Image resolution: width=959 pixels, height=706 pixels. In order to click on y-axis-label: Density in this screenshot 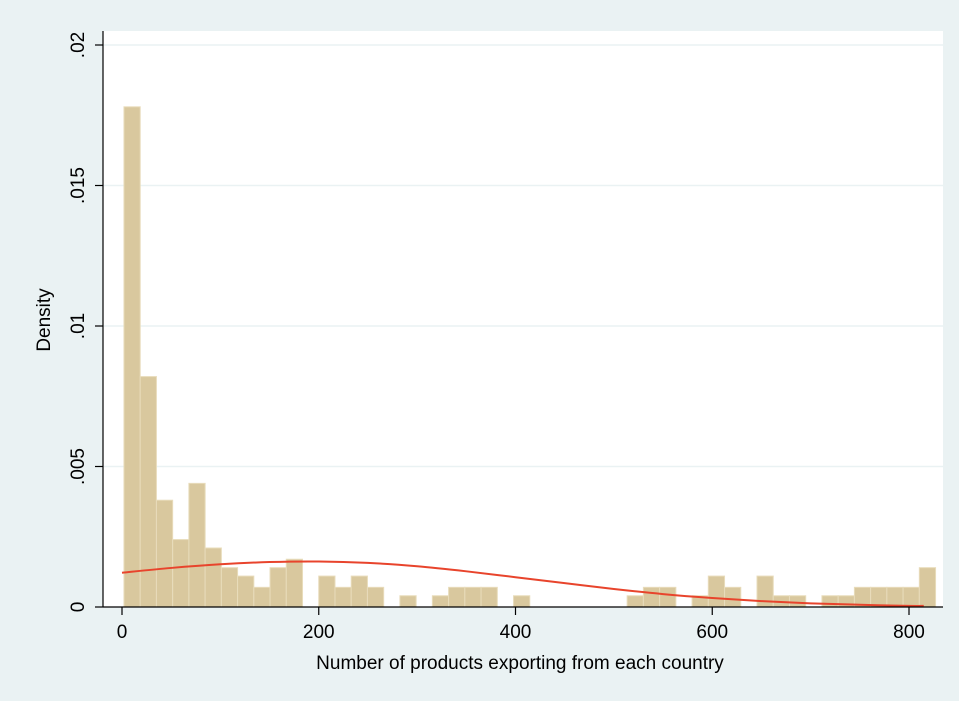, I will do `click(44, 320)`.